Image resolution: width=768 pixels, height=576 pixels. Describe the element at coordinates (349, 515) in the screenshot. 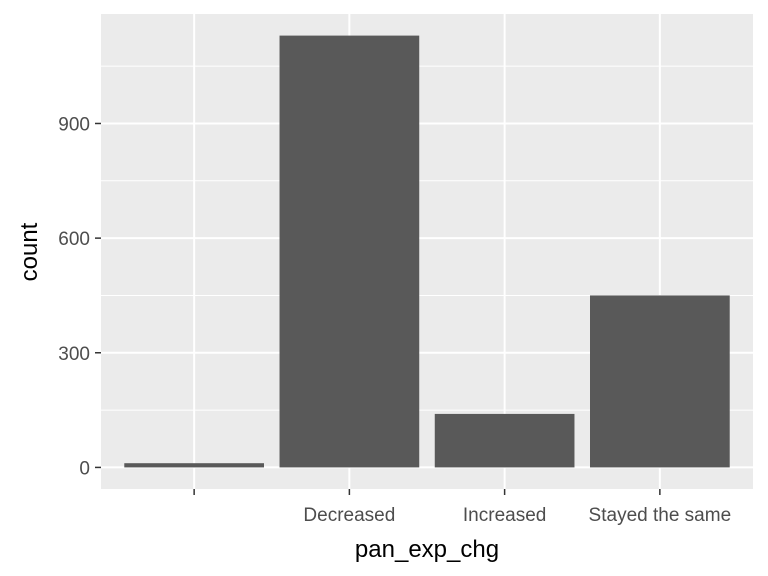

I see `x-tick-label: Decreased` at that location.